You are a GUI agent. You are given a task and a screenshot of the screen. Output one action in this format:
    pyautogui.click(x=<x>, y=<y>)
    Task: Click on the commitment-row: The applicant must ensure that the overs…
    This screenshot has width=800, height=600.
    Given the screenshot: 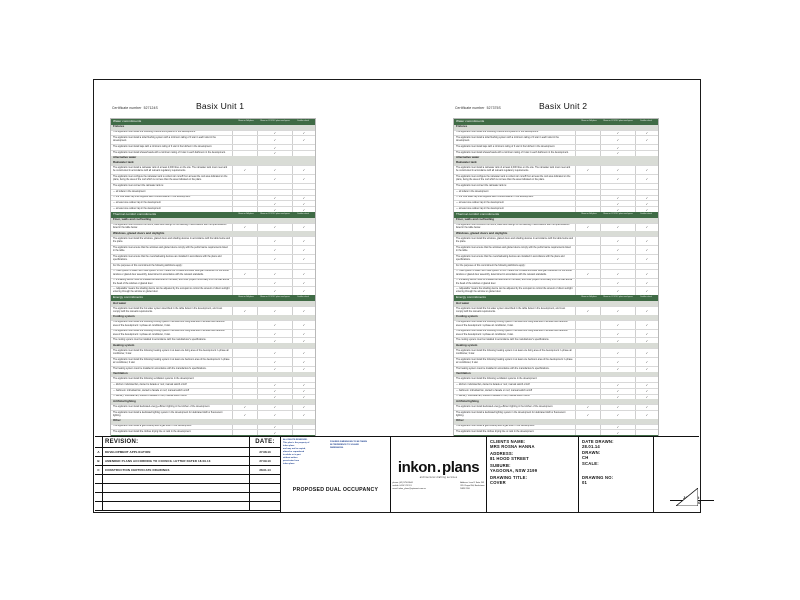 What is the action you would take?
    pyautogui.click(x=213, y=258)
    